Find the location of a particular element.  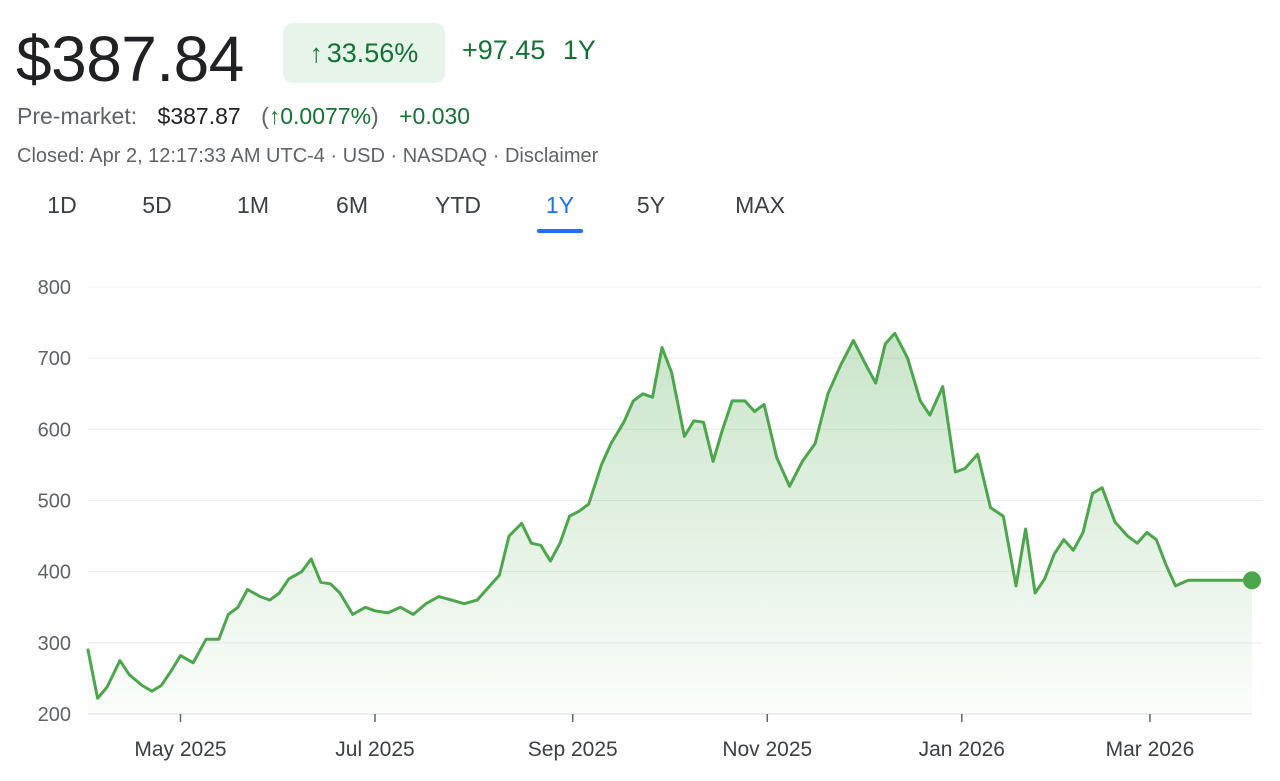

tab-1y: 1Y is located at coordinates (560, 205).